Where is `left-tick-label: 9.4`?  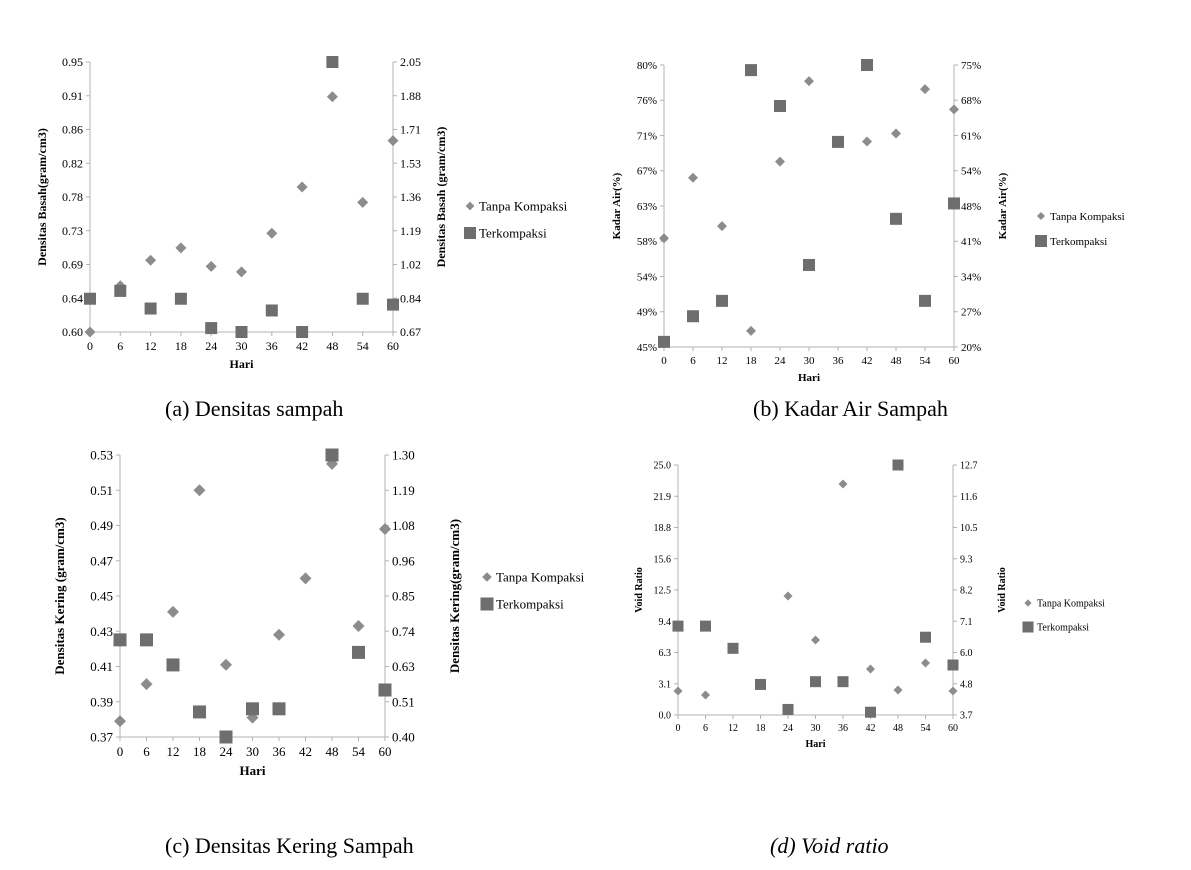 left-tick-label: 9.4 is located at coordinates (665, 622).